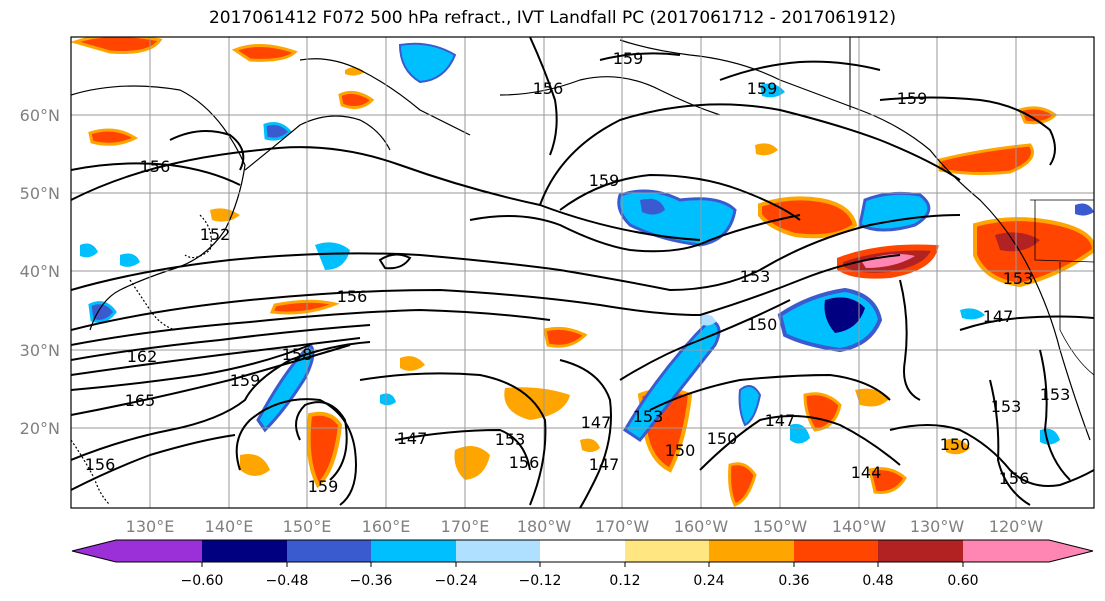 This screenshot has width=1105, height=601. What do you see at coordinates (140, 400) in the screenshot?
I see `contour-label: 165` at bounding box center [140, 400].